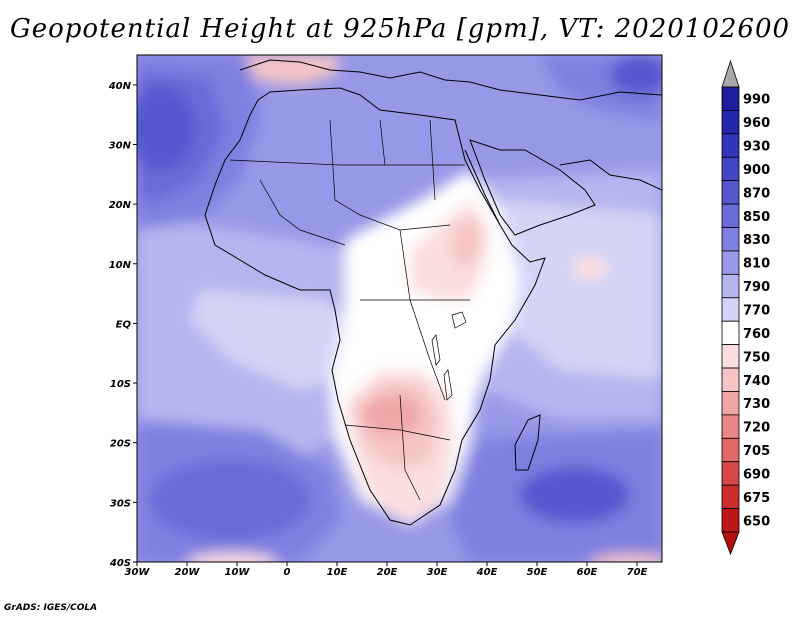 The width and height of the screenshot is (800, 618). What do you see at coordinates (392, 415) in the screenshot?
I see `field-southern-africa-core` at bounding box center [392, 415].